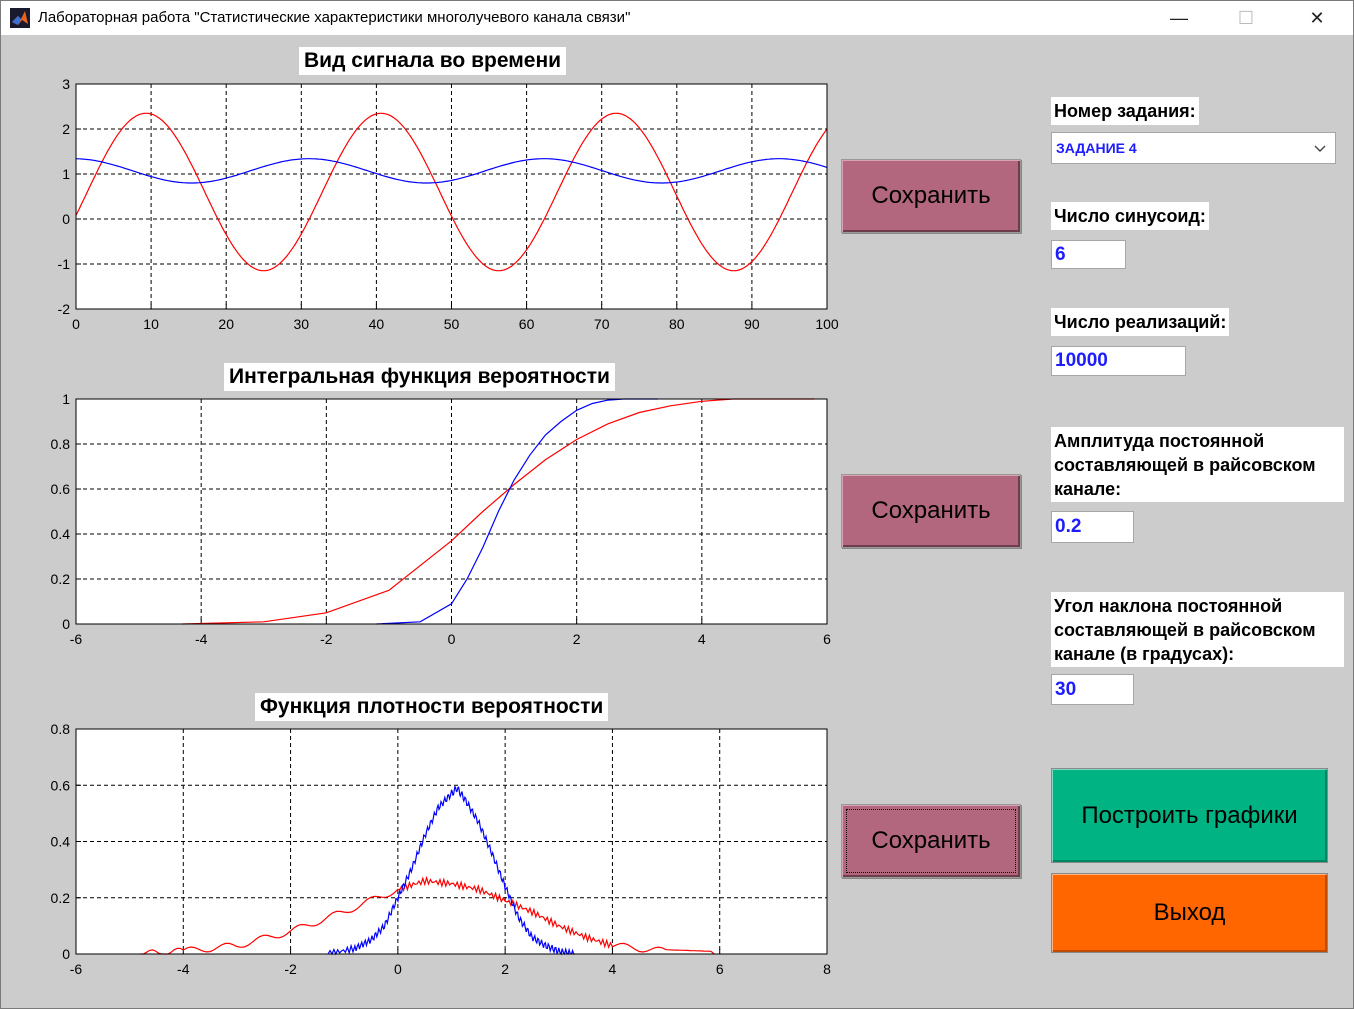 This screenshot has height=1009, width=1354. What do you see at coordinates (827, 969) in the screenshot?
I see `x-tick-label: 8` at bounding box center [827, 969].